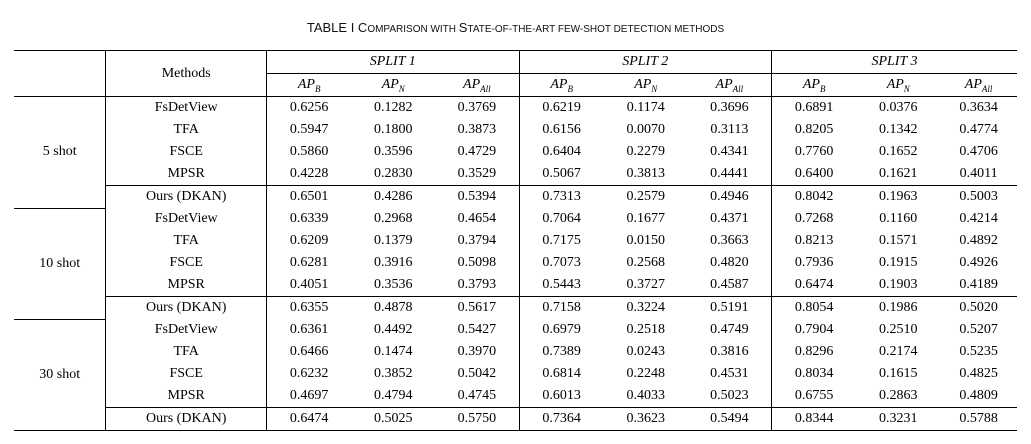  What do you see at coordinates (561, 129) in the screenshot?
I see `value-cell: 0.6156` at bounding box center [561, 129].